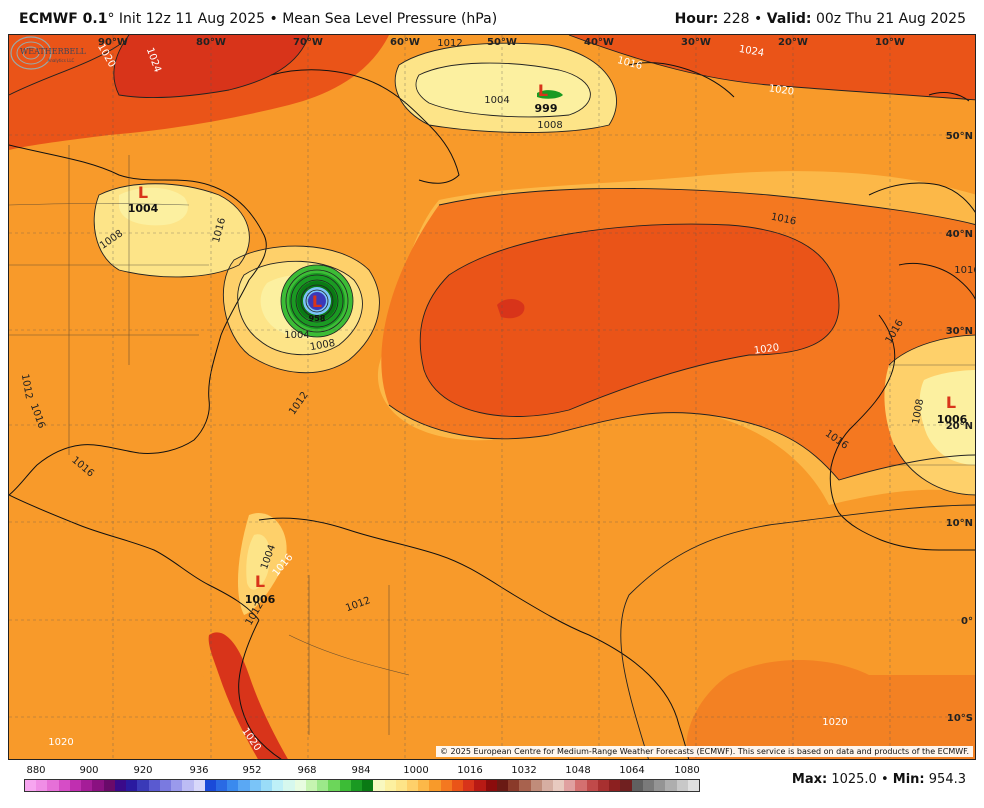  I want to click on hurricane-isobars, so click(317, 301).